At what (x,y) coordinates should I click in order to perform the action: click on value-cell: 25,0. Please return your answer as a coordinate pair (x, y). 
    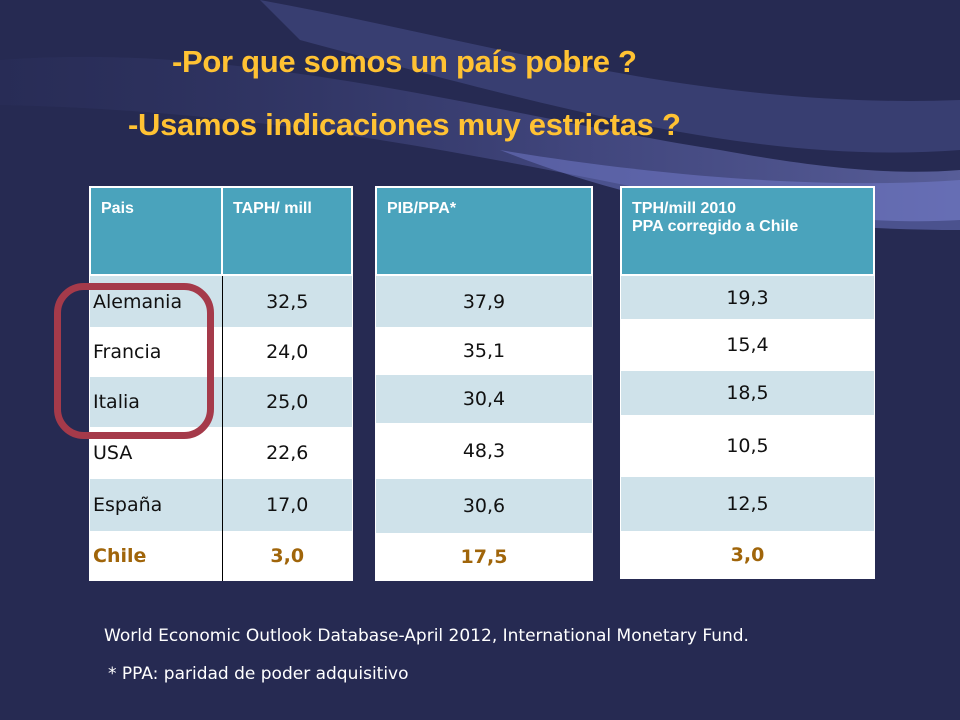
    Looking at the image, I should click on (286, 402).